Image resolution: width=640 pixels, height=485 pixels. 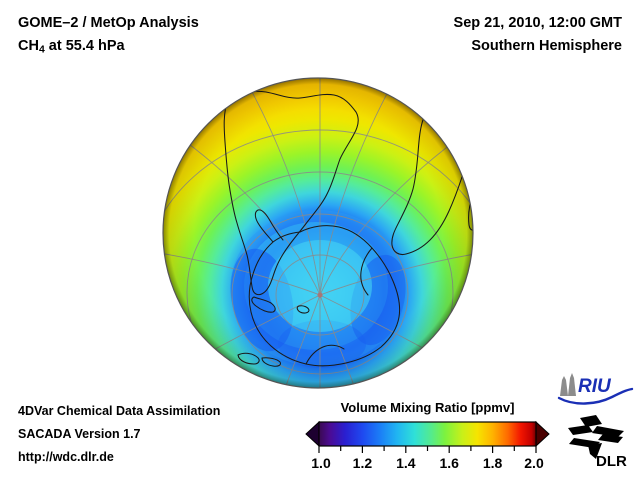 I want to click on polar-vortex-lobes, so click(x=318, y=289).